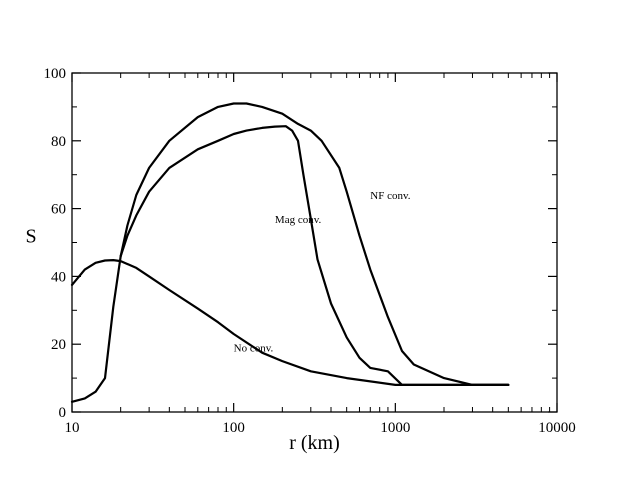 The image size is (627, 485). I want to click on annotation-label: NF conv., so click(390, 196).